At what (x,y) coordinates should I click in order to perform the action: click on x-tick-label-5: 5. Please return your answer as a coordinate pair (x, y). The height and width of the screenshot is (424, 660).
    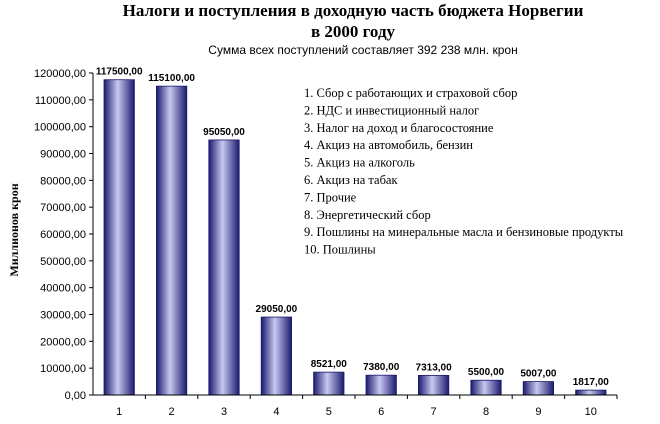
    Looking at the image, I should click on (329, 412).